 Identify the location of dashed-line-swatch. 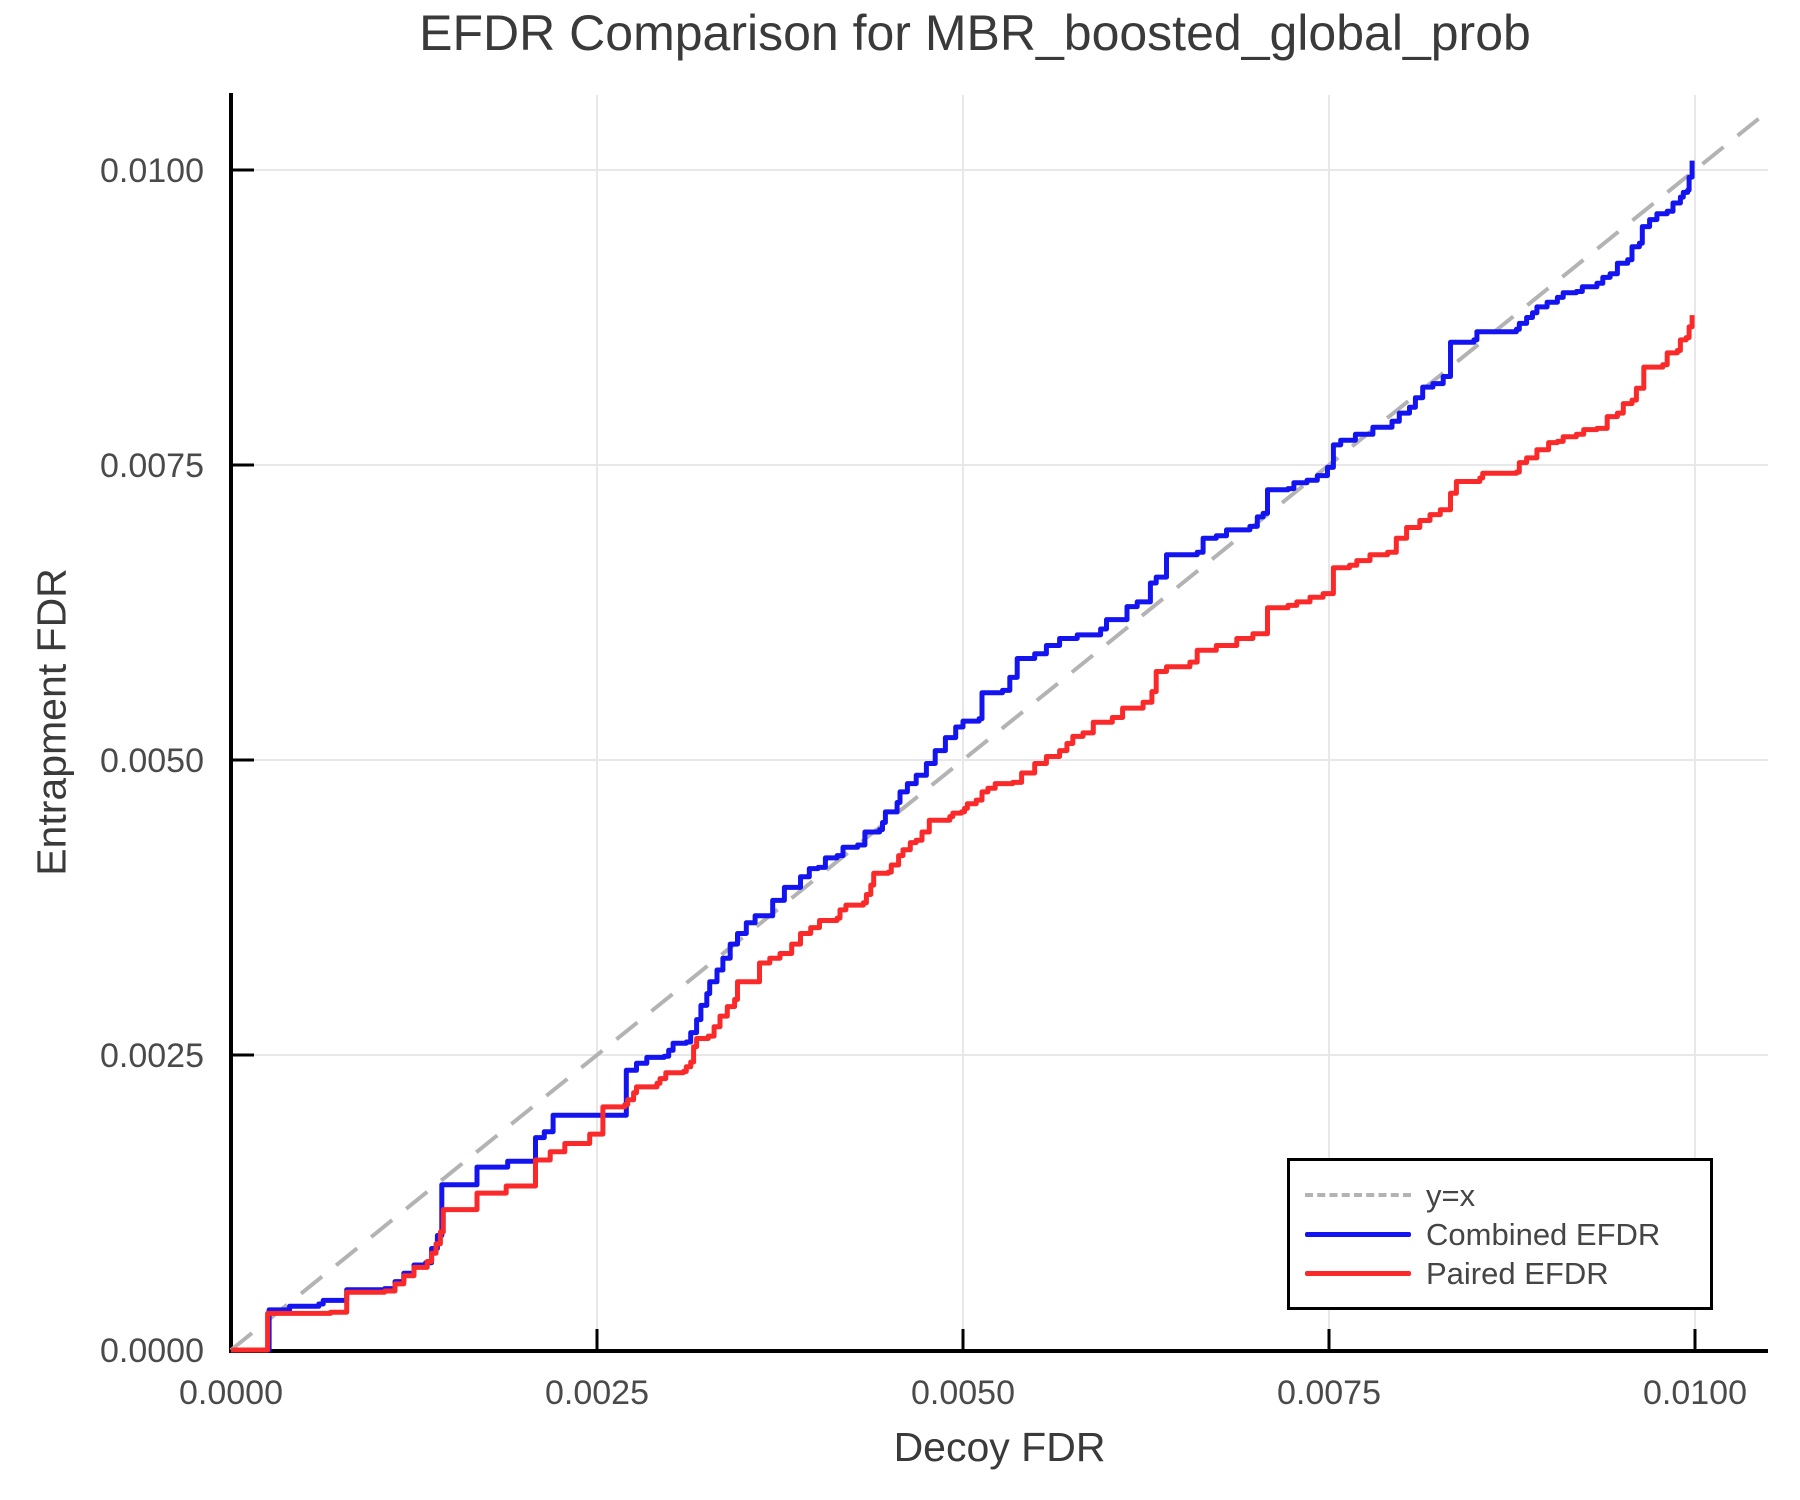
(1358, 1195).